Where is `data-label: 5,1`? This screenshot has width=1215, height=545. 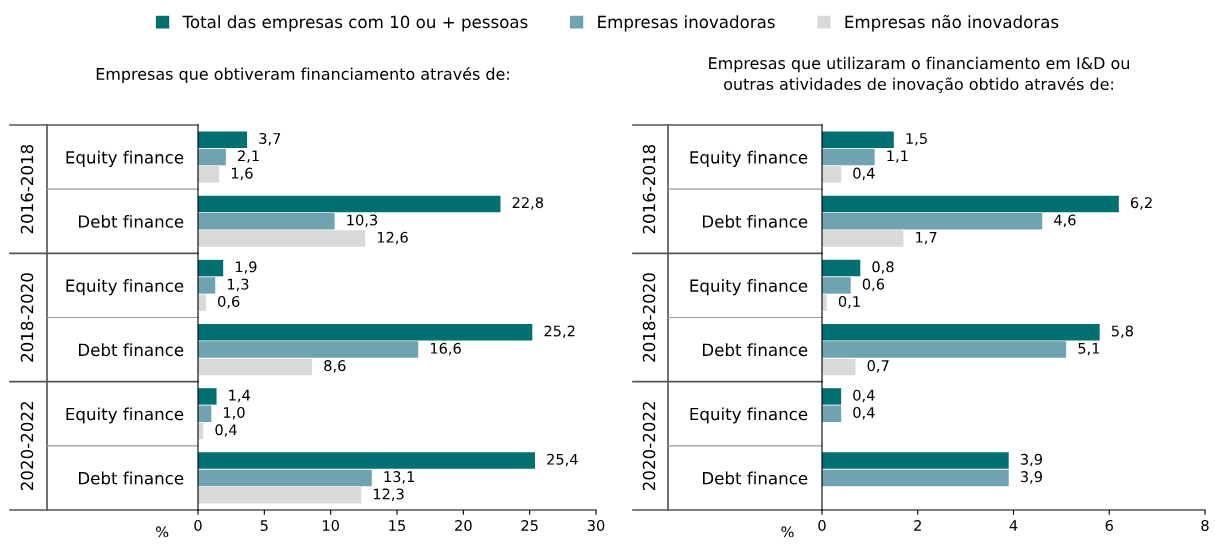
data-label: 5,1 is located at coordinates (1089, 349).